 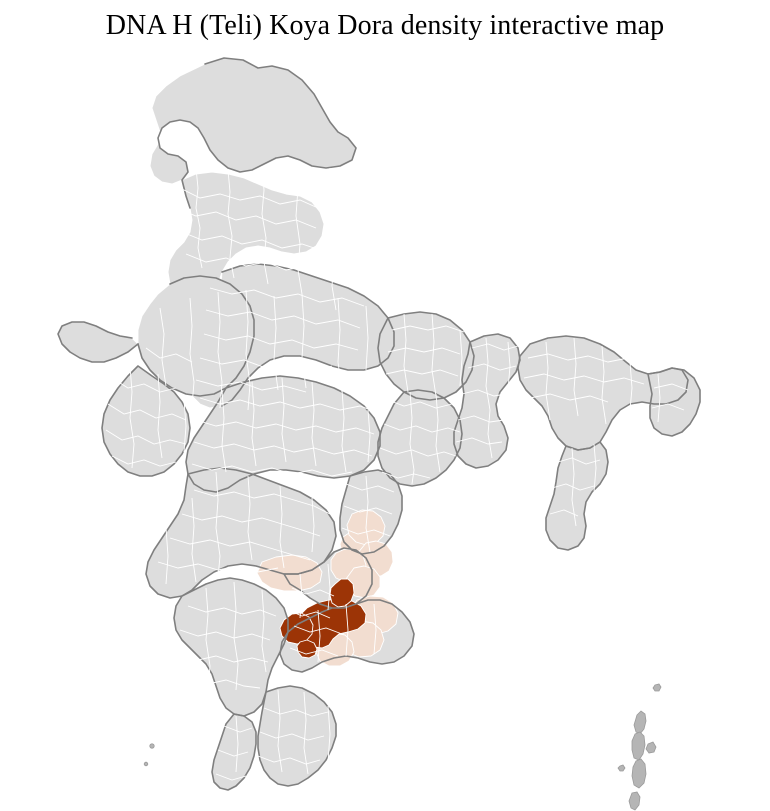 I want to click on boundary-telangana-andhra, so click(x=347, y=610).